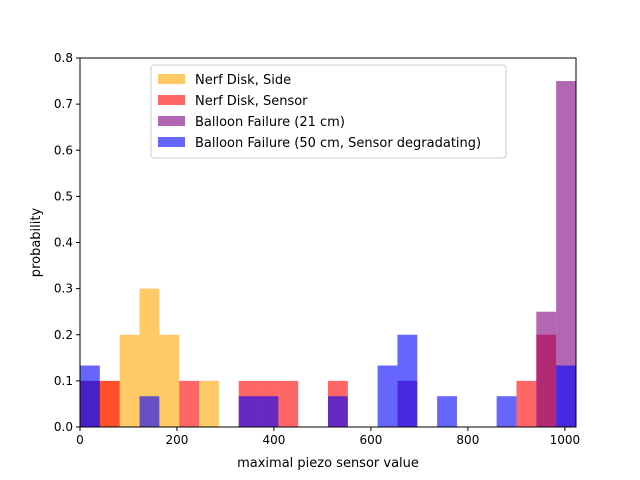 The height and width of the screenshot is (480, 640). I want to click on legend-box, so click(328, 111).